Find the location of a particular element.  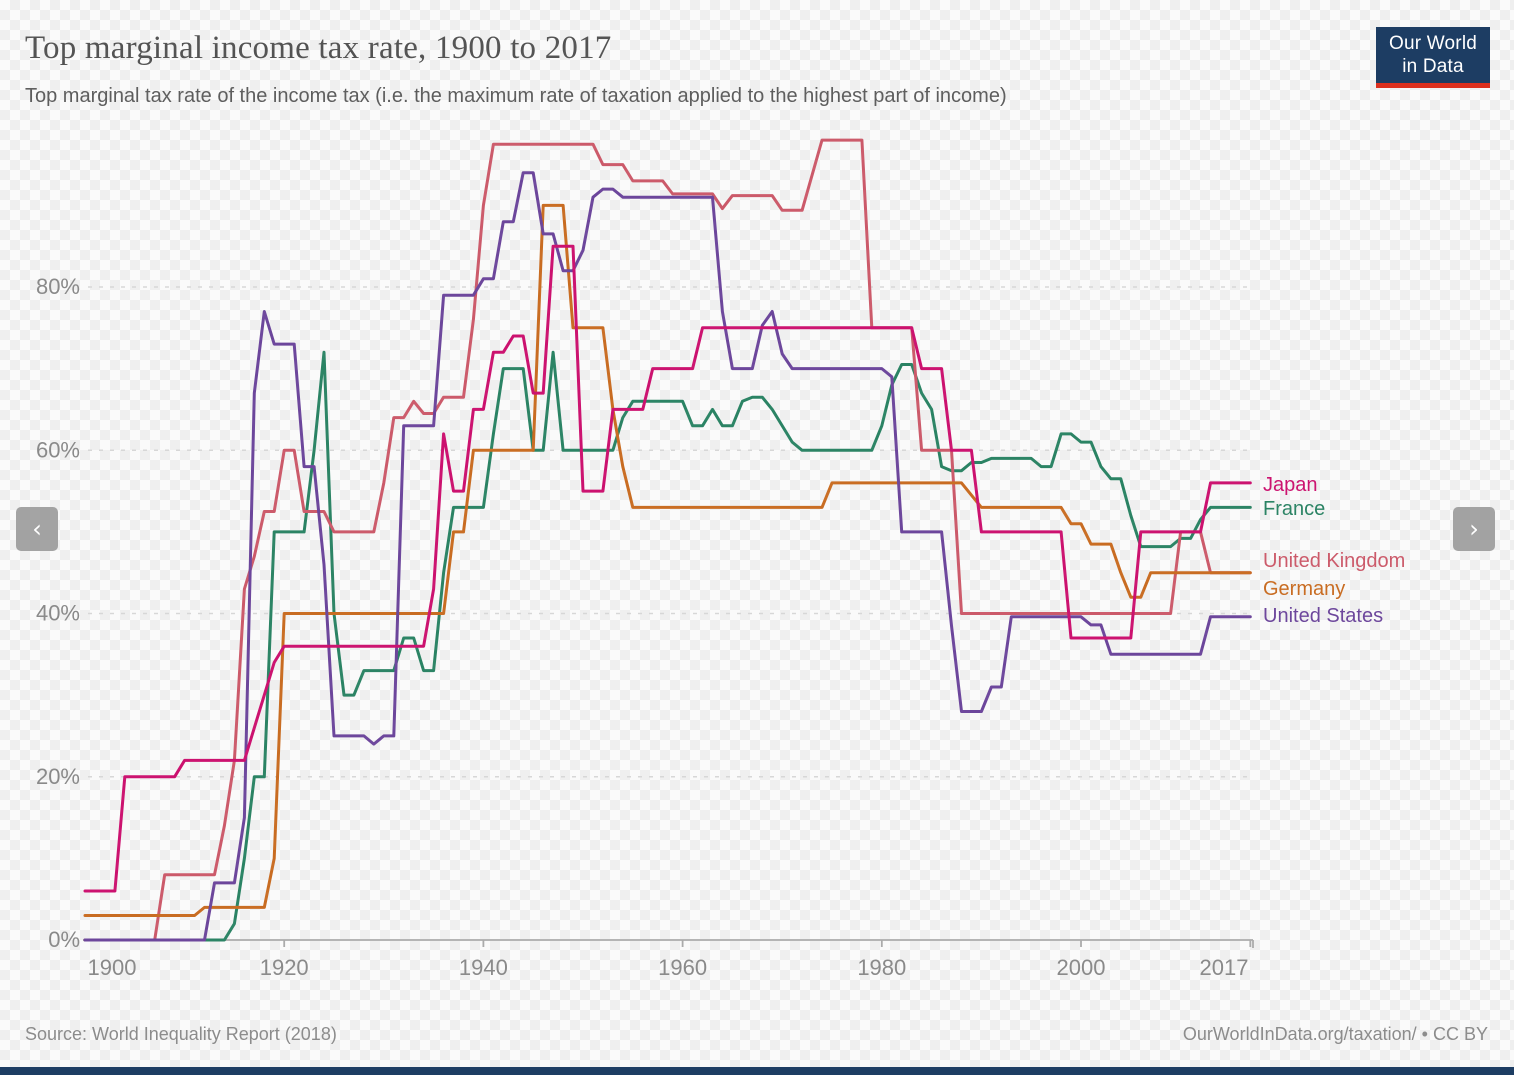

series-label-japan: Japan is located at coordinates (1290, 485).